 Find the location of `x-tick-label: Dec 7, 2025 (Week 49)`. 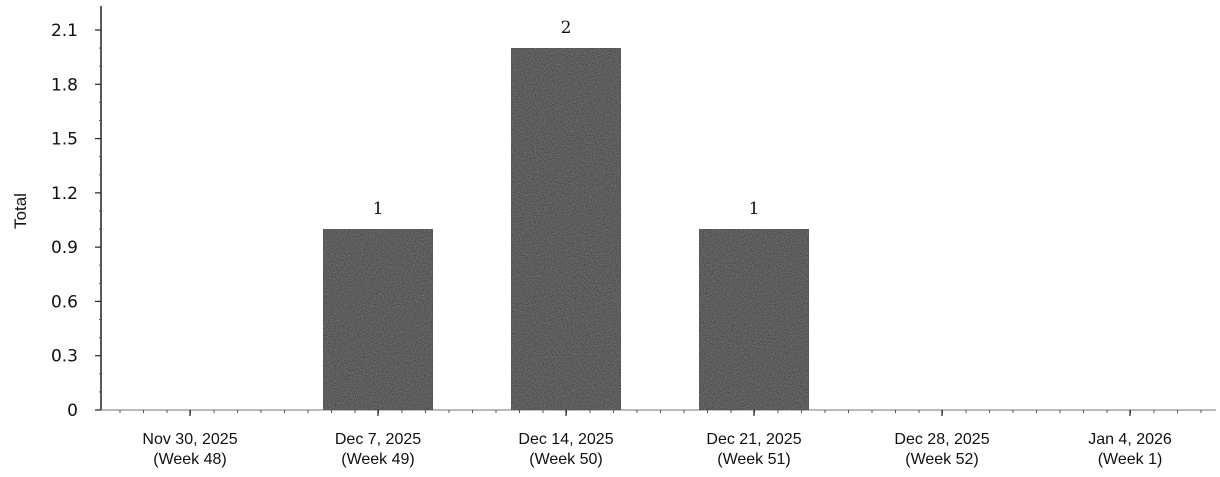

x-tick-label: Dec 7, 2025 (Week 49) is located at coordinates (378, 449).